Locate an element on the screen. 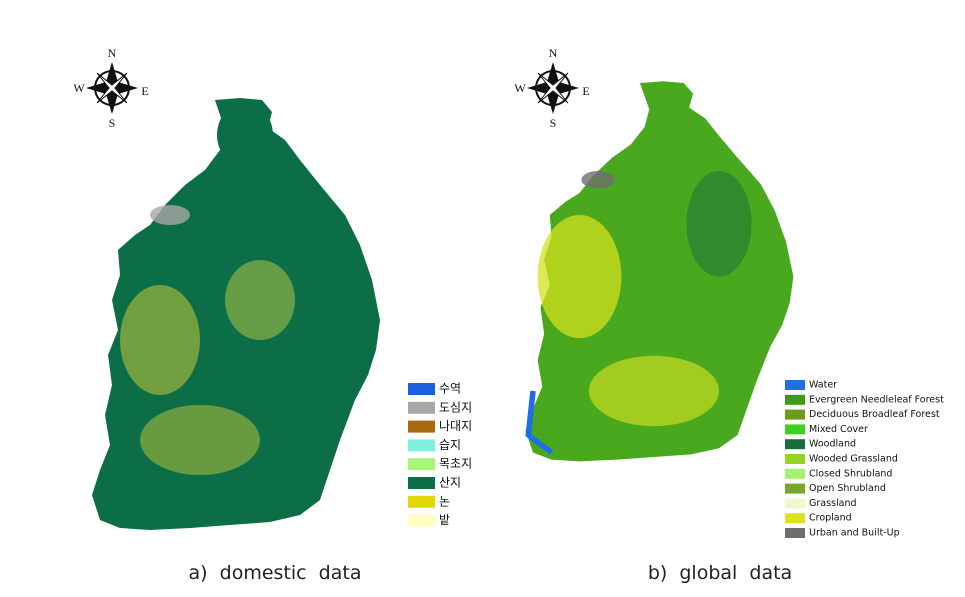  legend-label: 습지 is located at coordinates (450, 445).